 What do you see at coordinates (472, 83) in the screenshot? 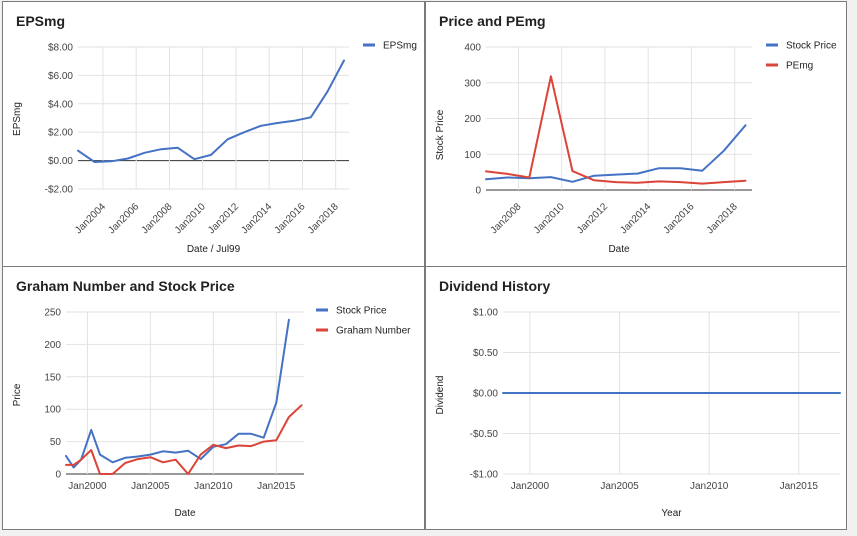
I see `y-tick-label: 300` at bounding box center [472, 83].